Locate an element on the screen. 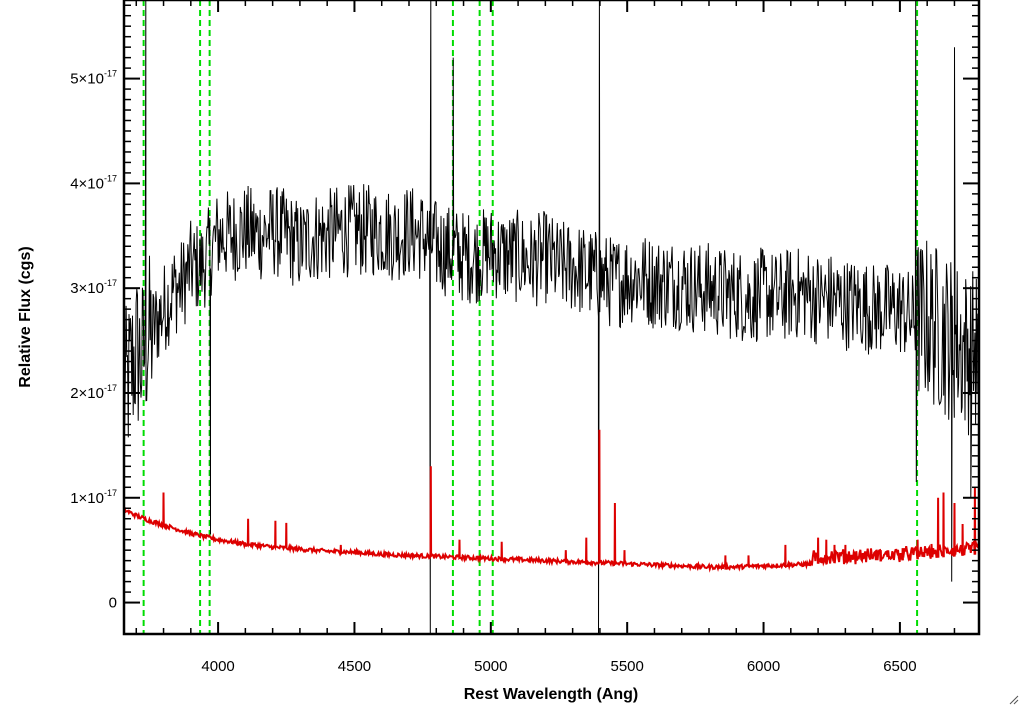 The width and height of the screenshot is (1020, 706). x-tick-label: 4500 is located at coordinates (354, 666).